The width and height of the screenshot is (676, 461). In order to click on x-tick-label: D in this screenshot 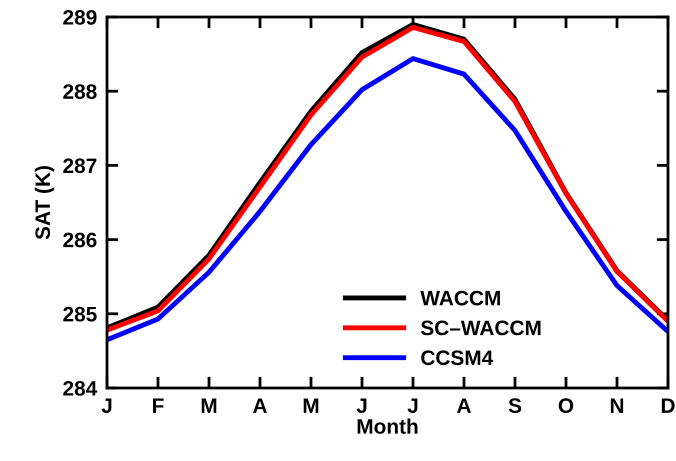, I will do `click(668, 405)`.